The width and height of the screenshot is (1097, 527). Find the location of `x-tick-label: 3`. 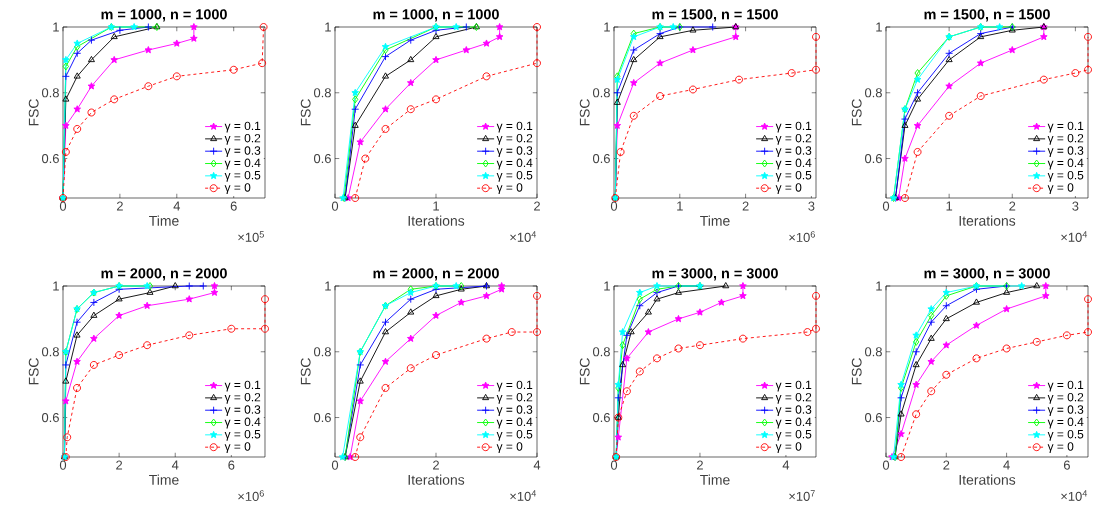

x-tick-label: 3 is located at coordinates (811, 206).